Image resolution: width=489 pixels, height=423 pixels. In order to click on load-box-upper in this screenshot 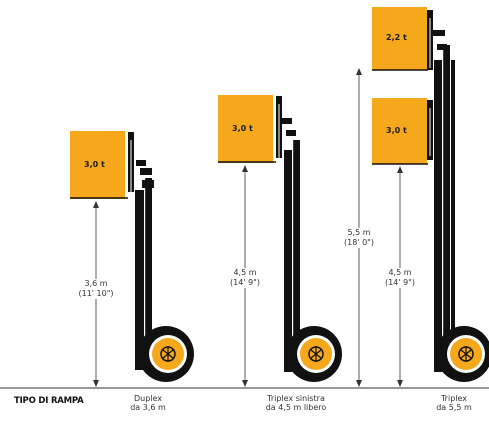, I will do `click(399, 38)`.